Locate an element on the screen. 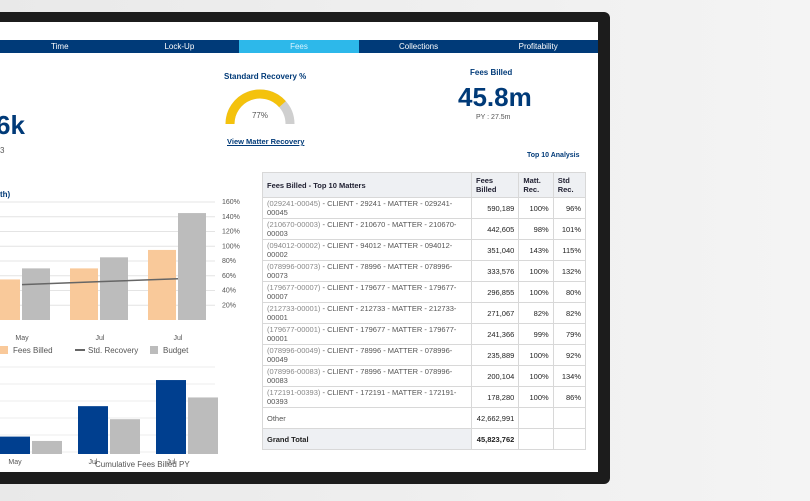 This screenshot has height=501, width=810. value-cell: 296,855 is located at coordinates (495, 292).